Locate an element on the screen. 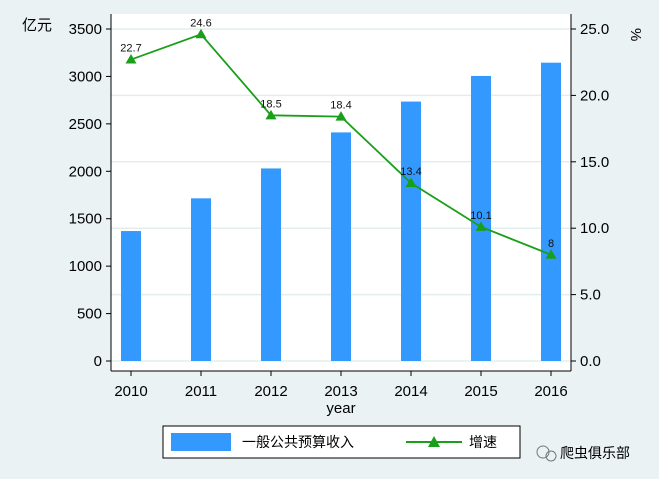  x-tick-label: 2015 is located at coordinates (480, 391).